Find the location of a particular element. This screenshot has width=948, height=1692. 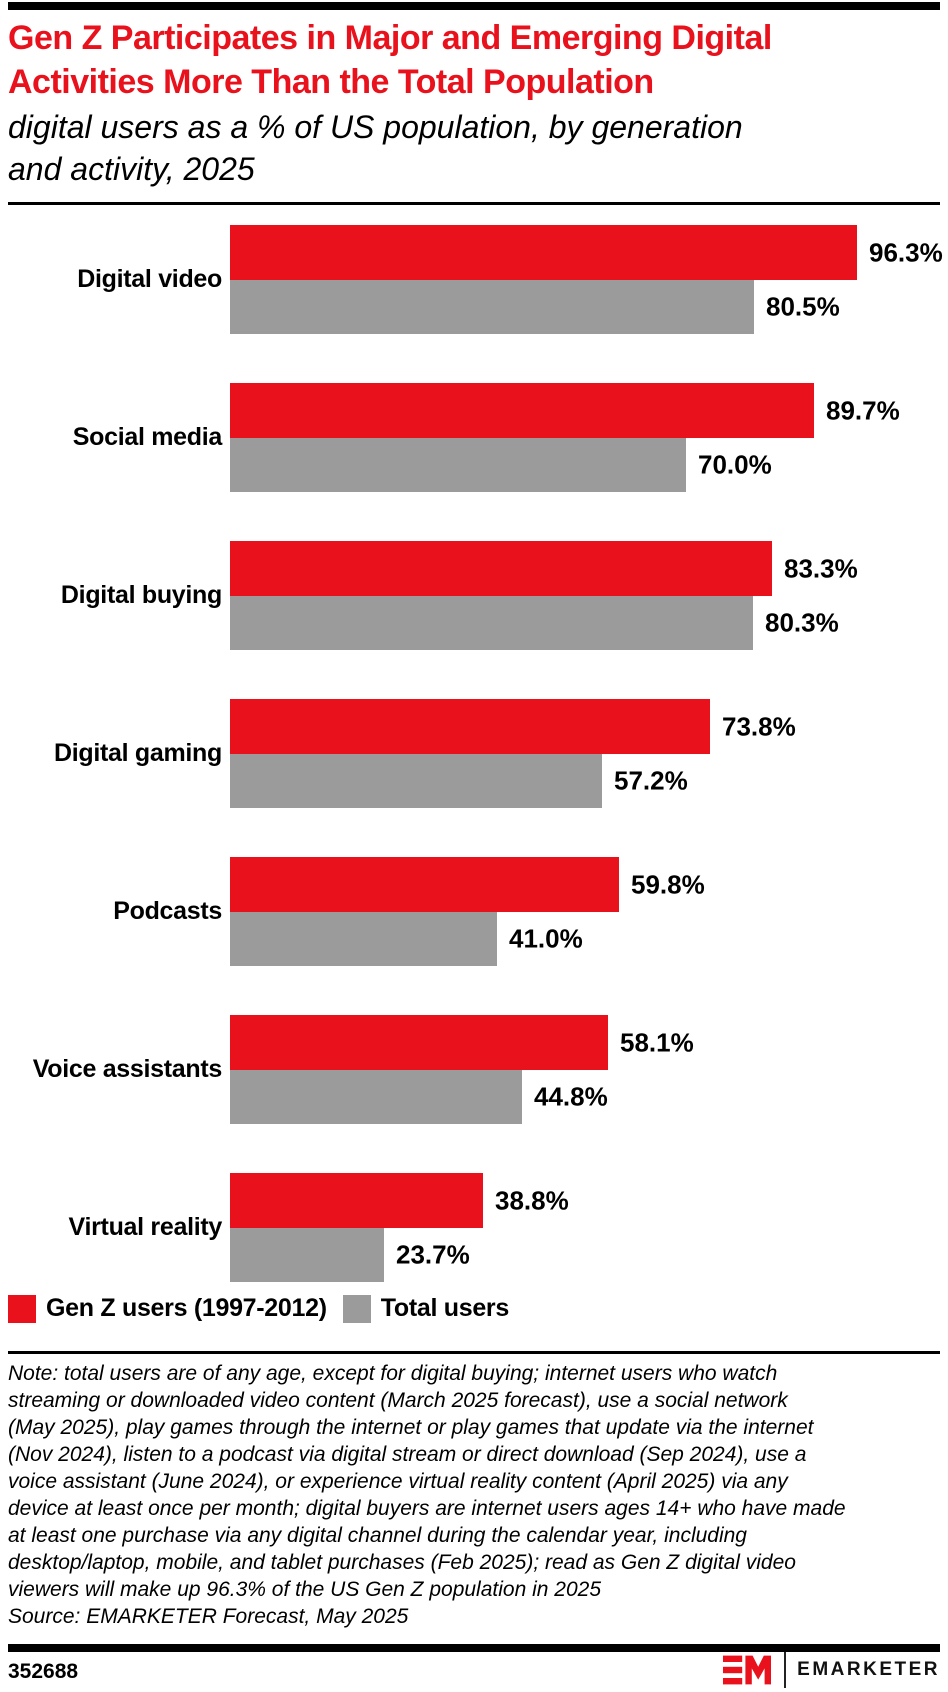

bar-pair: 38.8% 23.7% is located at coordinates (399, 1227).